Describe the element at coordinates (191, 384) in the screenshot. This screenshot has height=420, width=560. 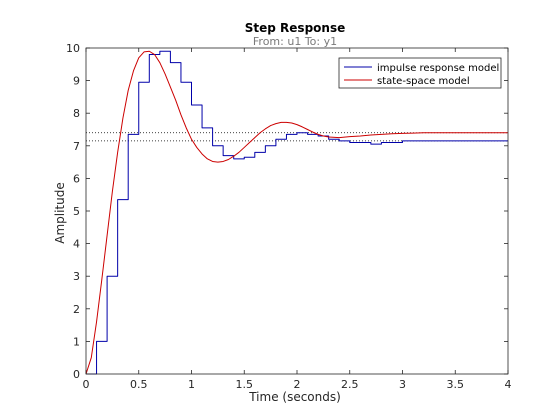
I see `x-tick-label: 1` at that location.